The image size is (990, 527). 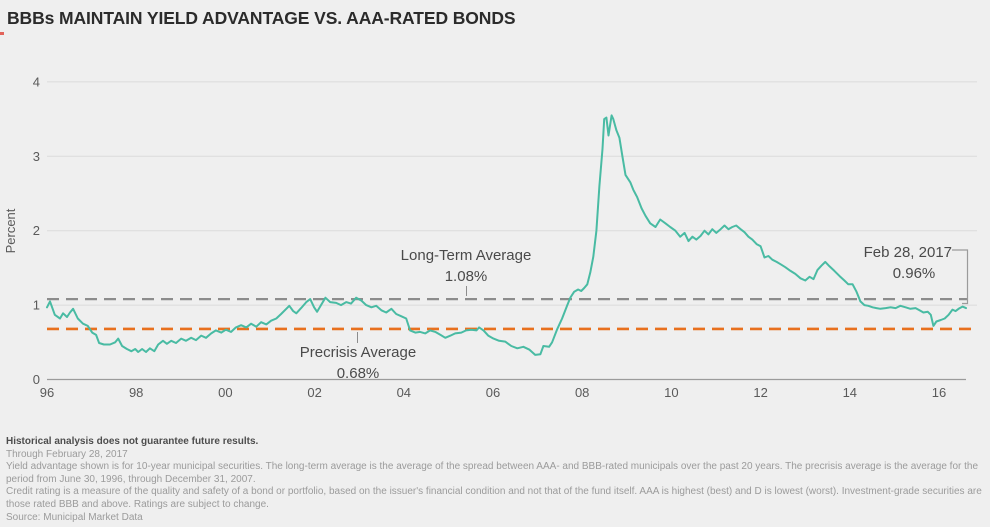 I want to click on y-tick-label-1: 1, so click(x=36, y=305).